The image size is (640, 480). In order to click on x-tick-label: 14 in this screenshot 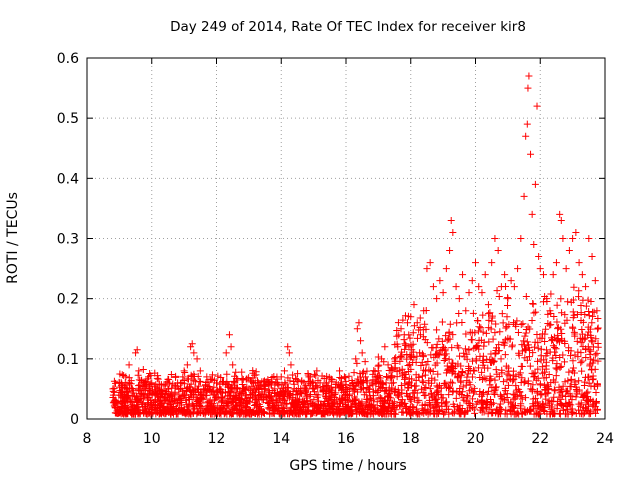, I will do `click(281, 439)`.